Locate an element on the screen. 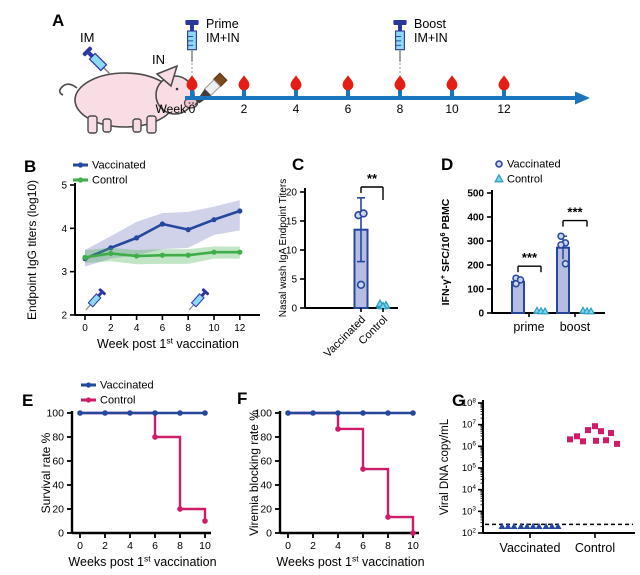 This screenshot has width=640, height=575. significance-stars: ** is located at coordinates (372, 178).